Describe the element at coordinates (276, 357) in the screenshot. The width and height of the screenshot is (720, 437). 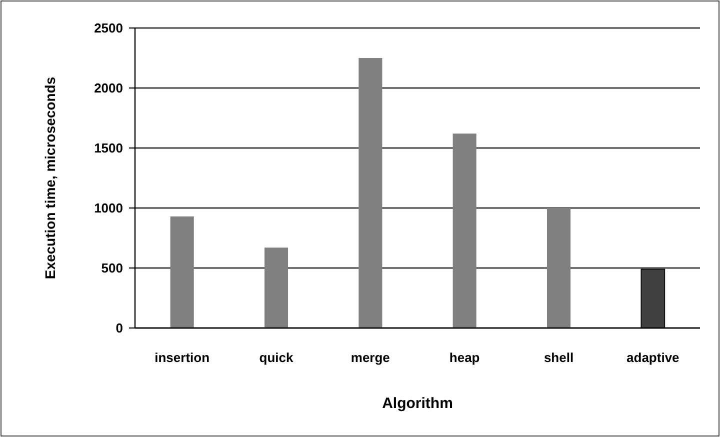
I see `x-tick-label: quick` at that location.